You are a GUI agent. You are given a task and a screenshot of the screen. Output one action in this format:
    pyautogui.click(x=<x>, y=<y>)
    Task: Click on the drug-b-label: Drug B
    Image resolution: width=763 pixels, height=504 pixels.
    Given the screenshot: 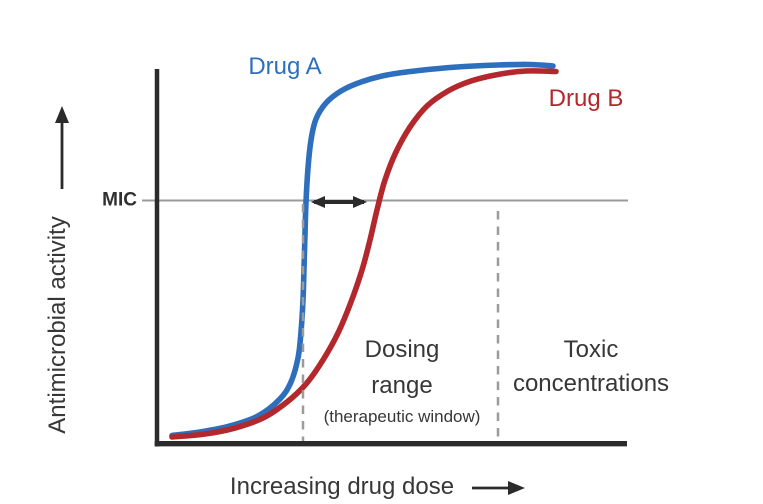 What is the action you would take?
    pyautogui.click(x=586, y=98)
    